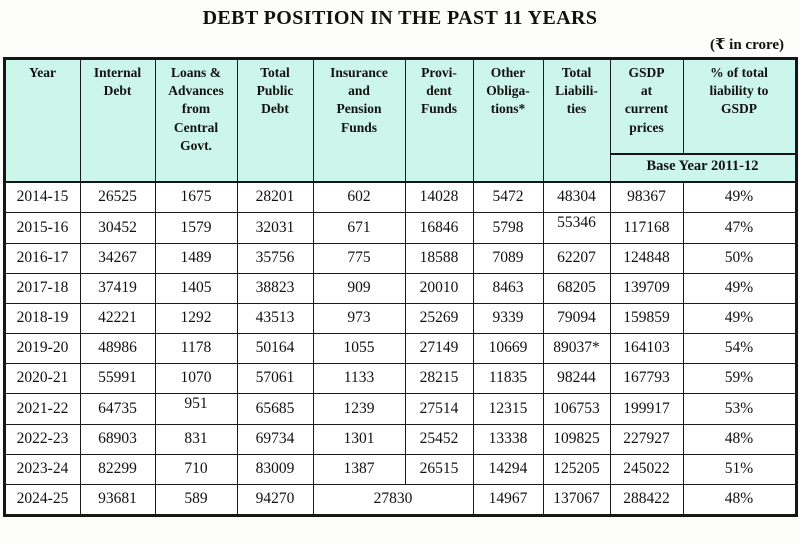 The height and width of the screenshot is (544, 800). I want to click on cell-internal_debt: 34267, so click(117, 258).